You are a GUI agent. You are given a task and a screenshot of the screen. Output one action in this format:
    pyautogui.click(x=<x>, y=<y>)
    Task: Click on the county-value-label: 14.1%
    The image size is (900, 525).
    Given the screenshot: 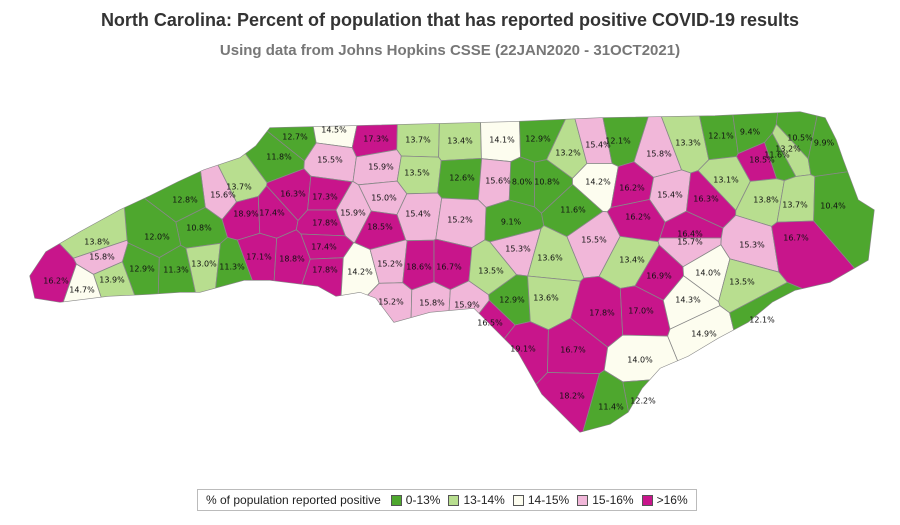 What is the action you would take?
    pyautogui.click(x=502, y=140)
    